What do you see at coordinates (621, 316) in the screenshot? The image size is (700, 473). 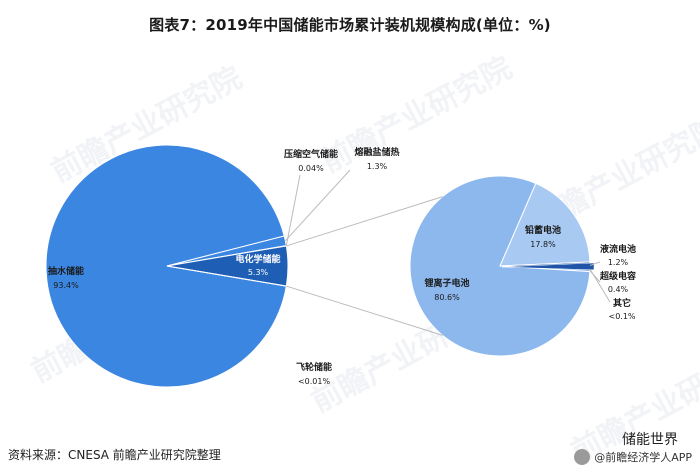 I see `slice-value: <0.1%` at bounding box center [621, 316].